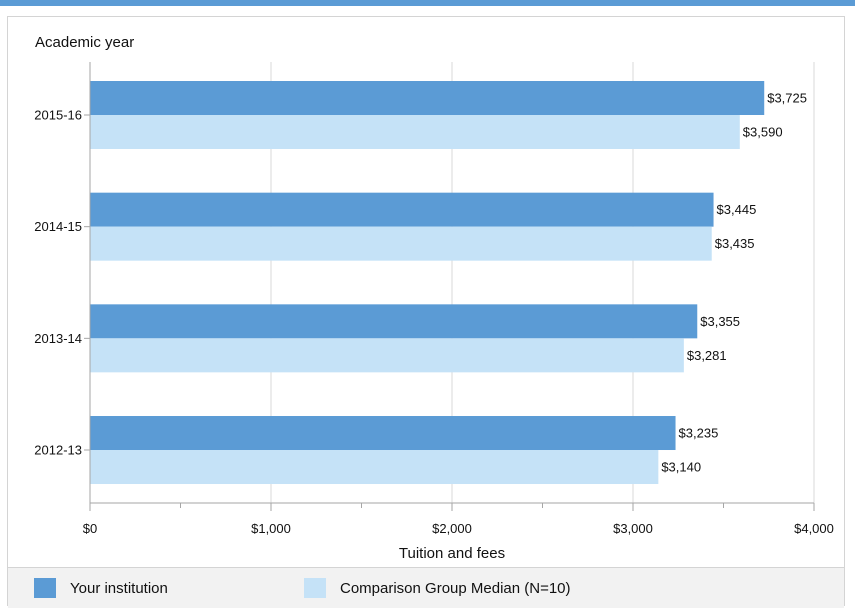 This screenshot has height=608, width=855. I want to click on legend-swatch-comparison-group-median, so click(315, 588).